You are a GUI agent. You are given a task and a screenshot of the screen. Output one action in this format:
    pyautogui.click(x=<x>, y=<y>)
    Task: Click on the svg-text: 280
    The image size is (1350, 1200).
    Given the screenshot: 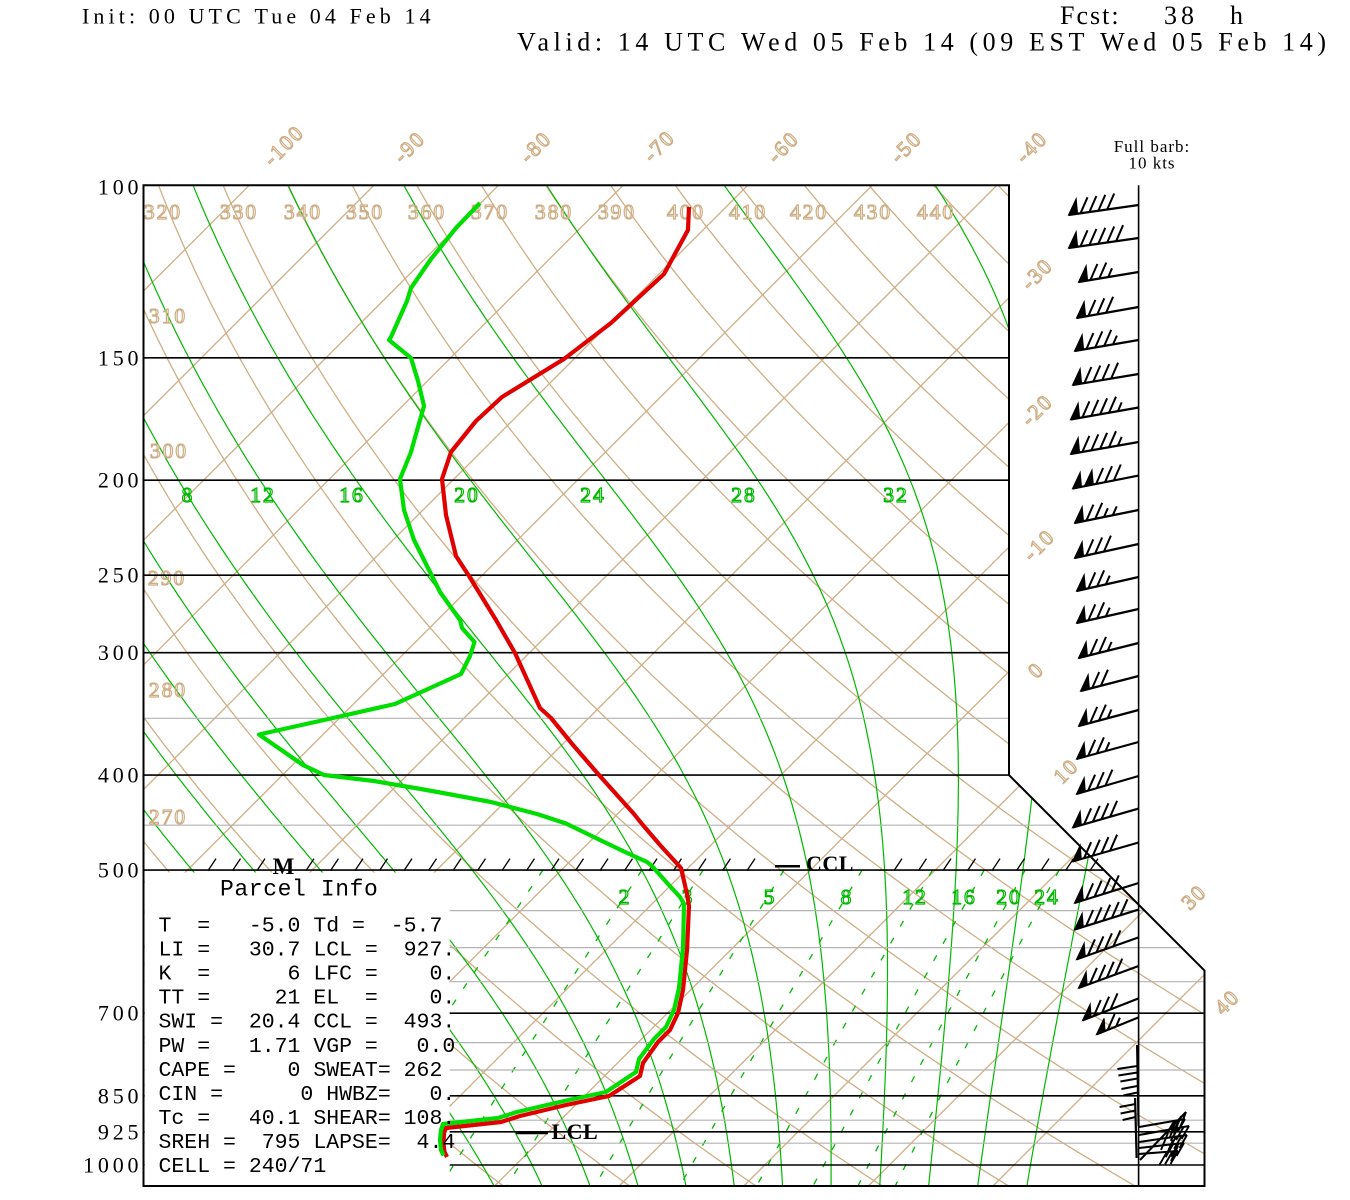 What is the action you would take?
    pyautogui.click(x=168, y=690)
    